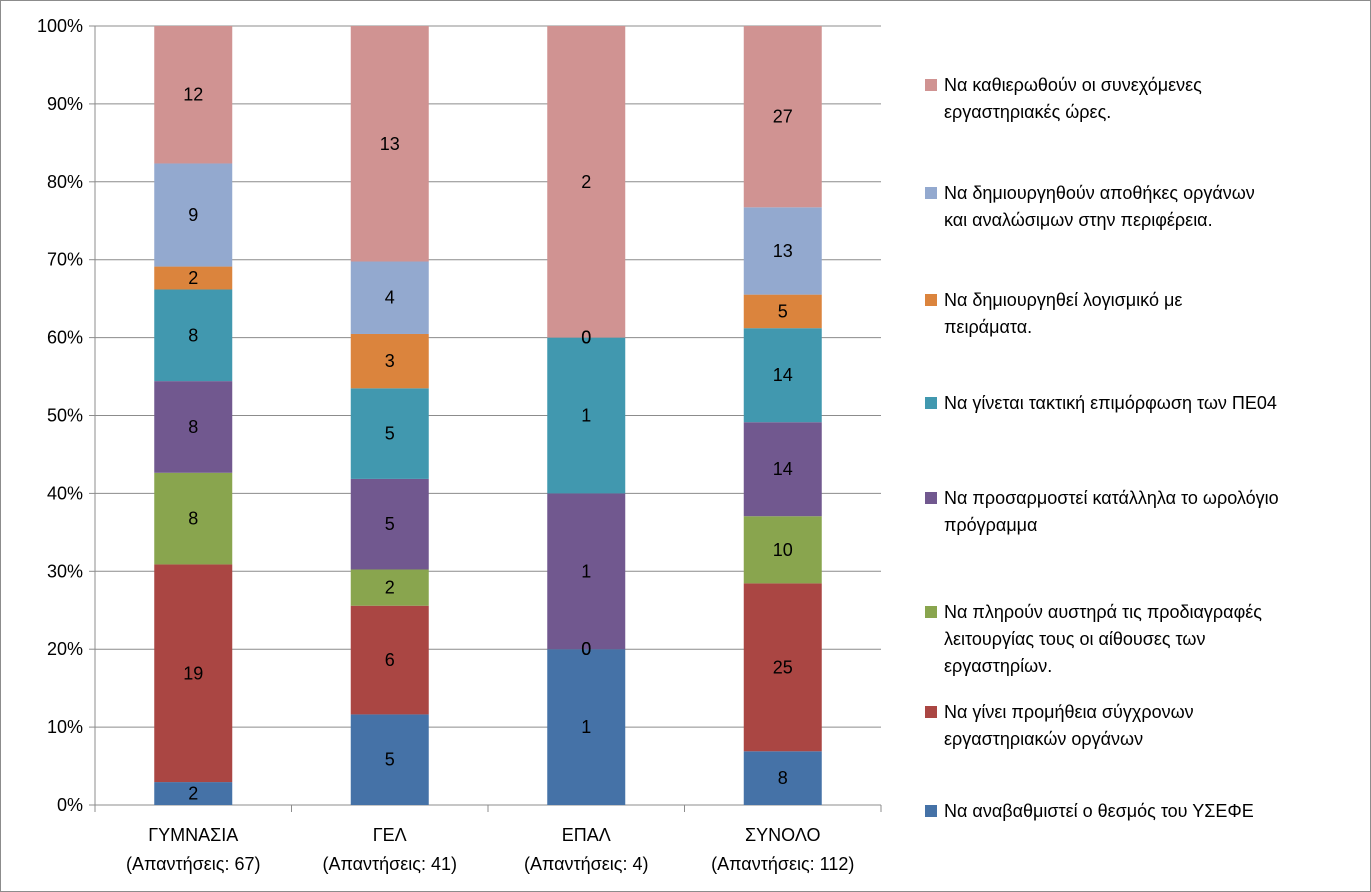  What do you see at coordinates (65, 727) in the screenshot?
I see `y-tick-label: 10%` at bounding box center [65, 727].